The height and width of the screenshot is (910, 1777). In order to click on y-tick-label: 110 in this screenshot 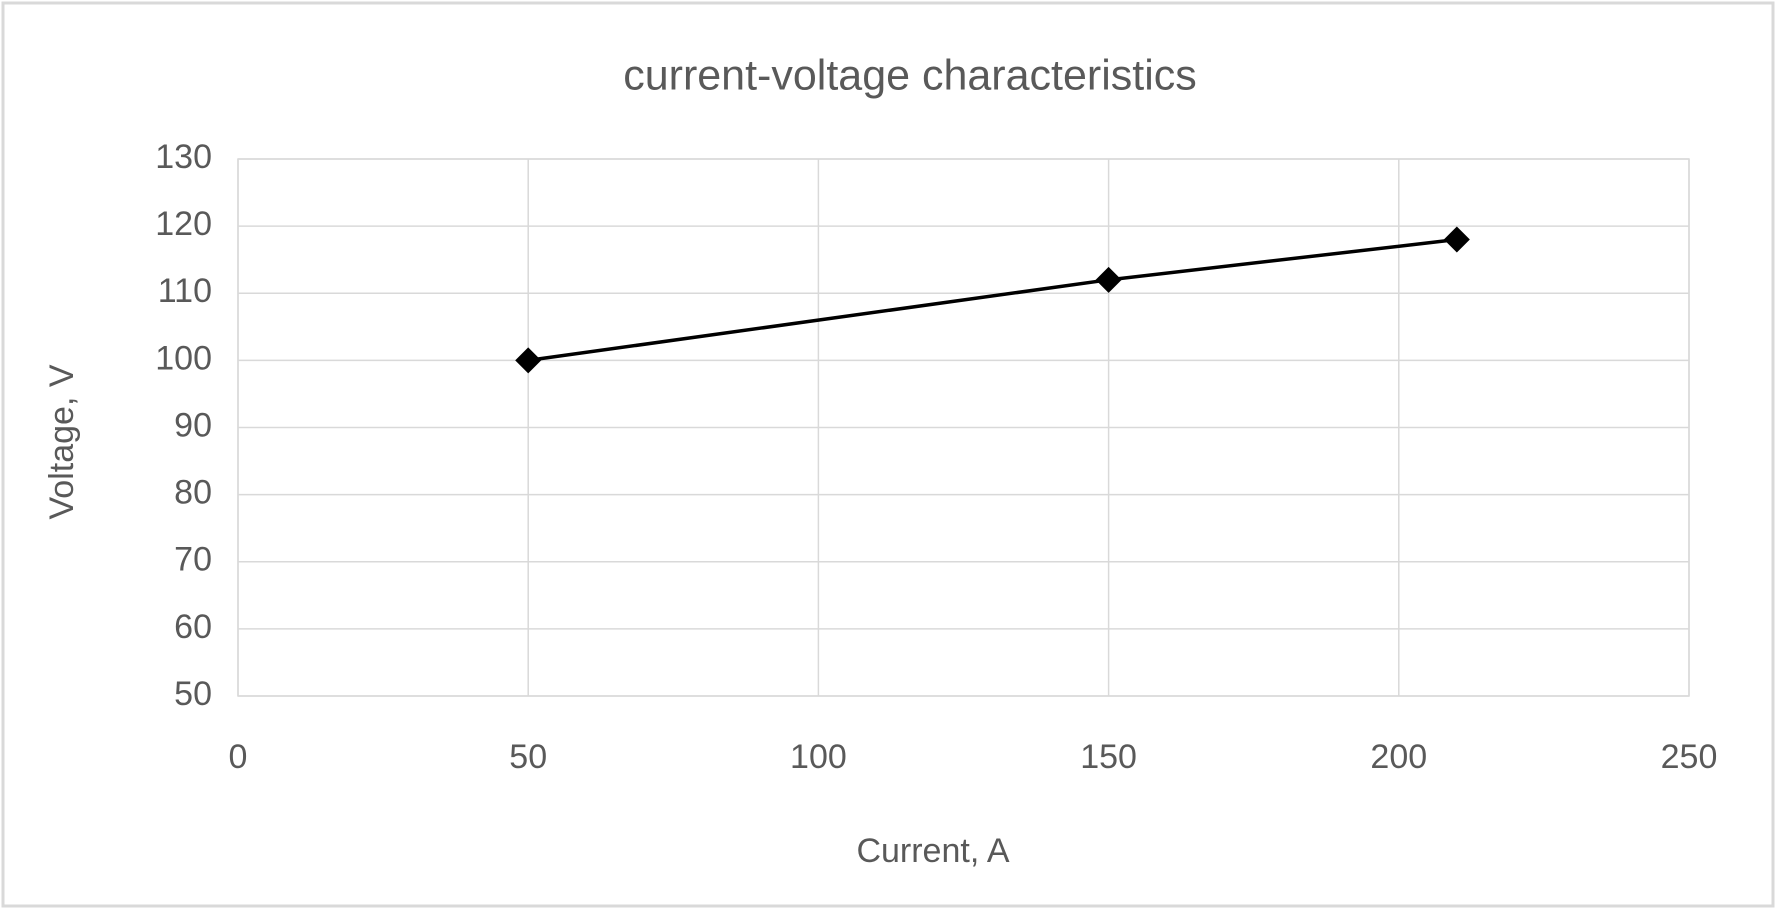, I will do `click(185, 291)`.